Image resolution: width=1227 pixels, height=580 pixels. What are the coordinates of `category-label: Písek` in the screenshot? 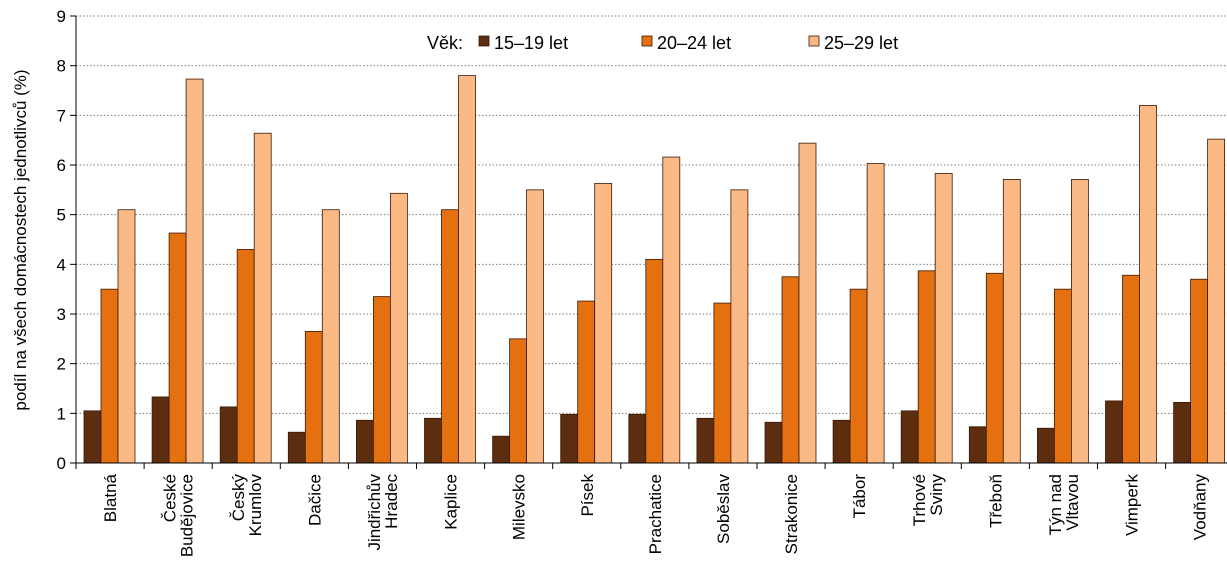 It's located at (587, 495).